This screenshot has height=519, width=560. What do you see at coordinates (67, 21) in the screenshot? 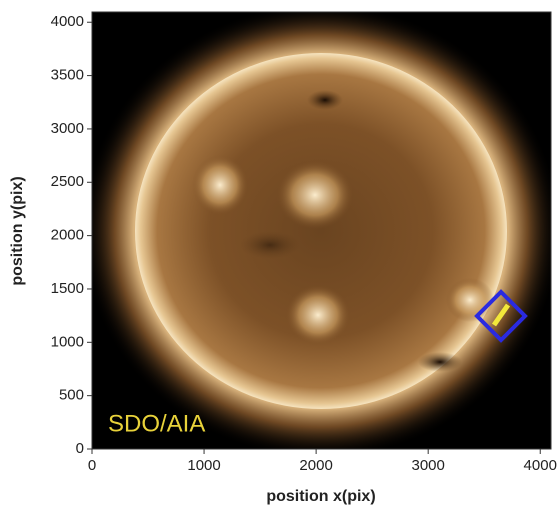
I see `y-tick-label: 4000` at bounding box center [67, 21].